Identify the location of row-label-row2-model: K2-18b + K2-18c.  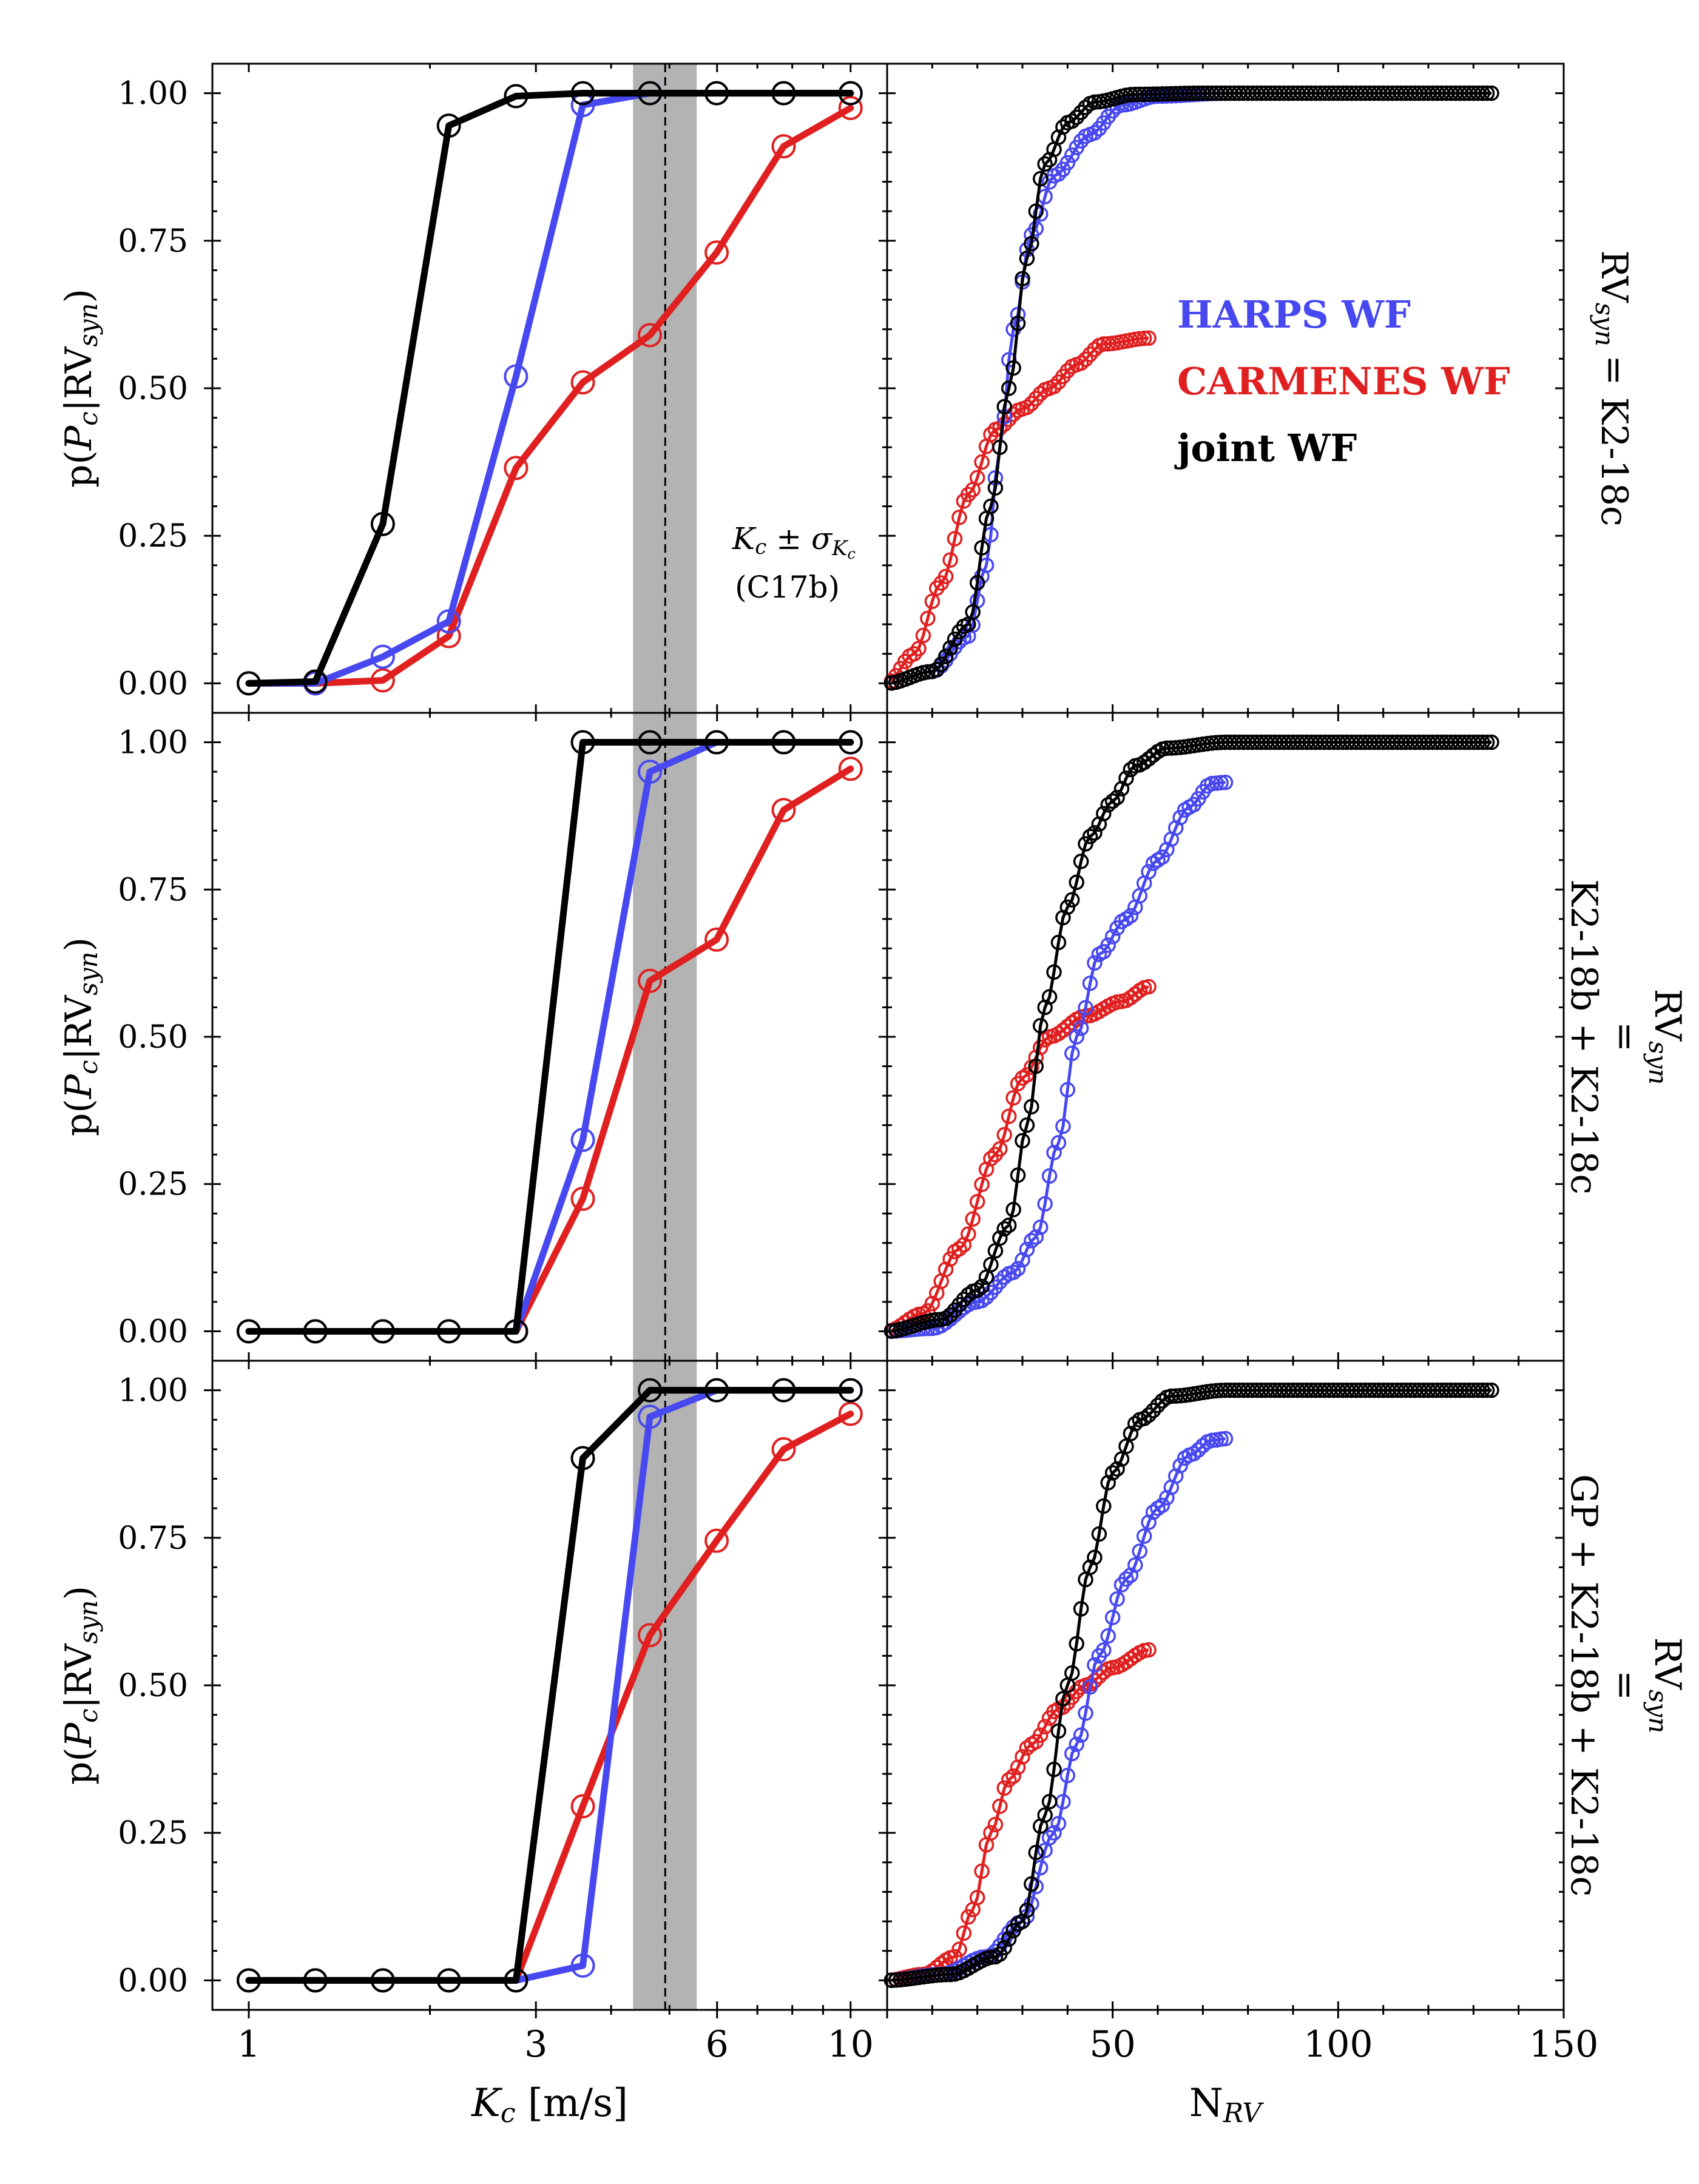
(1583, 1037).